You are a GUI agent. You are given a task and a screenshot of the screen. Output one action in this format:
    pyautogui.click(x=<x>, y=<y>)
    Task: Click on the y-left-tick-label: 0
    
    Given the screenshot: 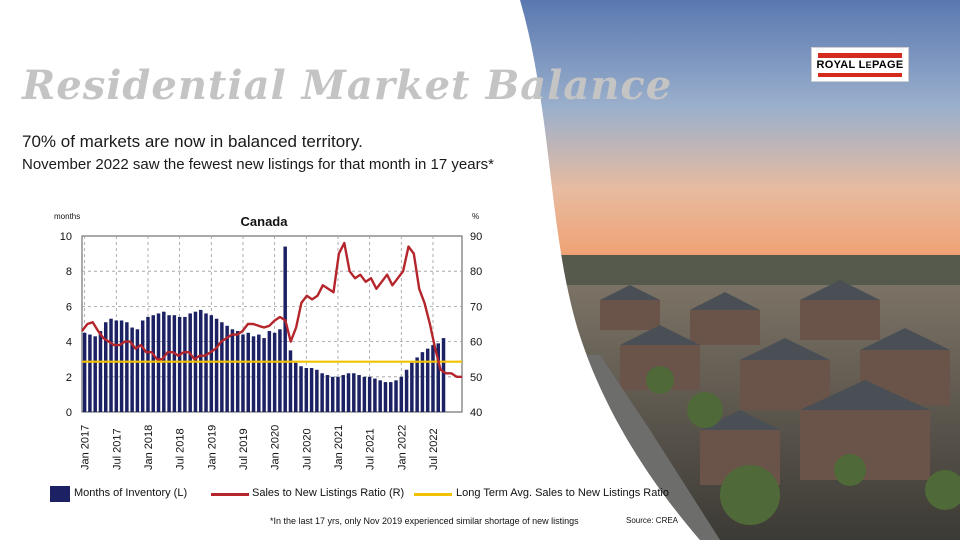 What is the action you would take?
    pyautogui.click(x=69, y=413)
    